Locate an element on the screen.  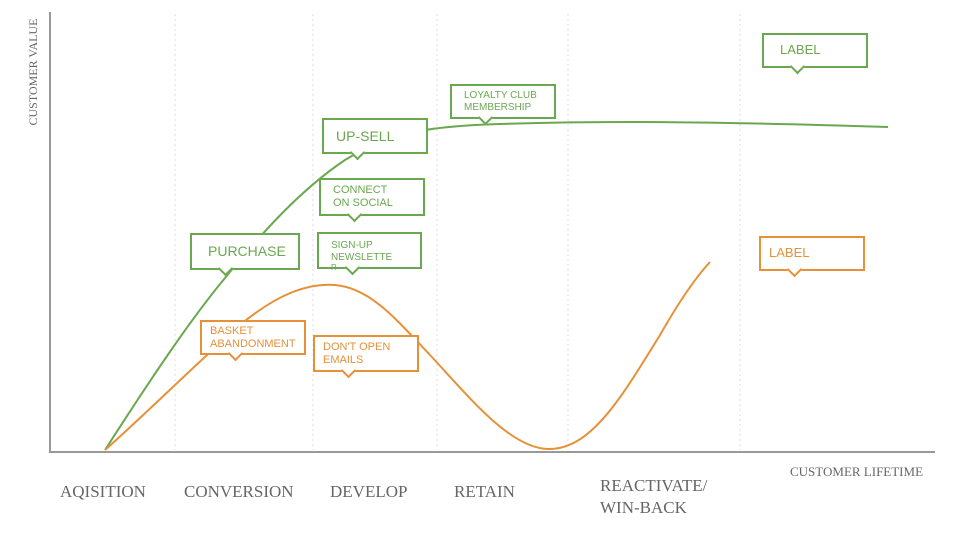
stage-line: REACTIVATE/ is located at coordinates (654, 485).